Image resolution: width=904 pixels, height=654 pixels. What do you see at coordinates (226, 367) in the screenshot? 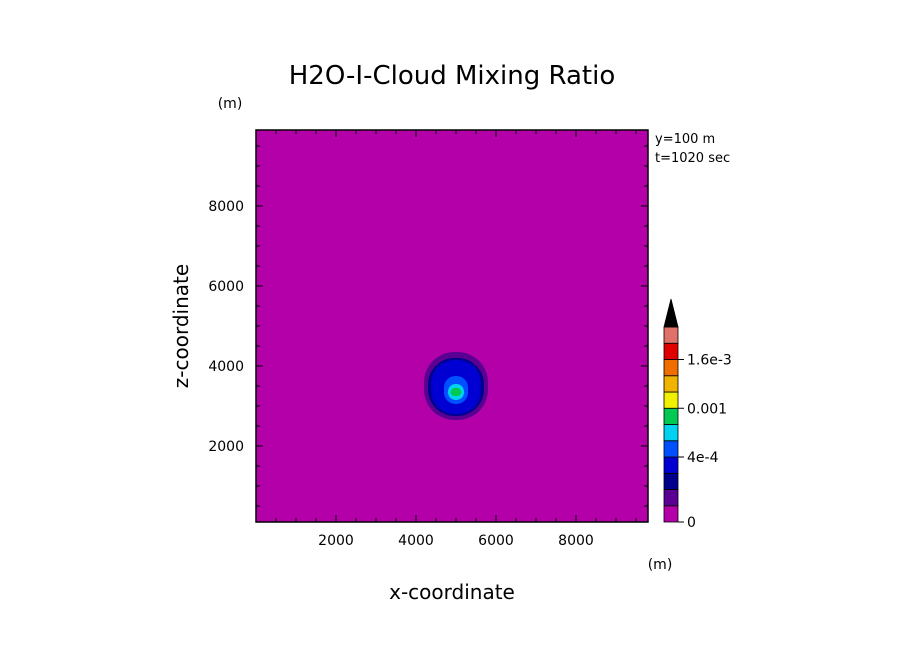
I see `y-tick-label: 4000` at bounding box center [226, 367].